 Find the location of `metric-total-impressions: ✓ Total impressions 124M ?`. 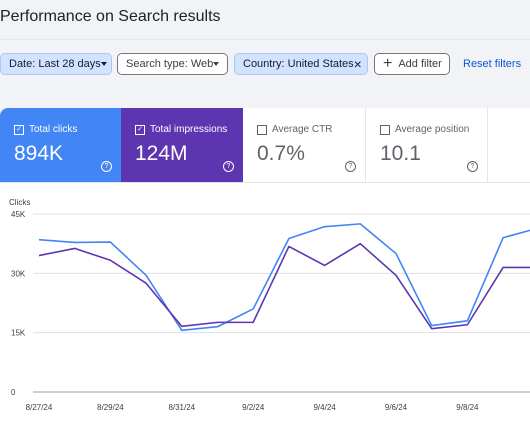

metric-total-impressions: ✓ Total impressions 124M ? is located at coordinates (182, 145).